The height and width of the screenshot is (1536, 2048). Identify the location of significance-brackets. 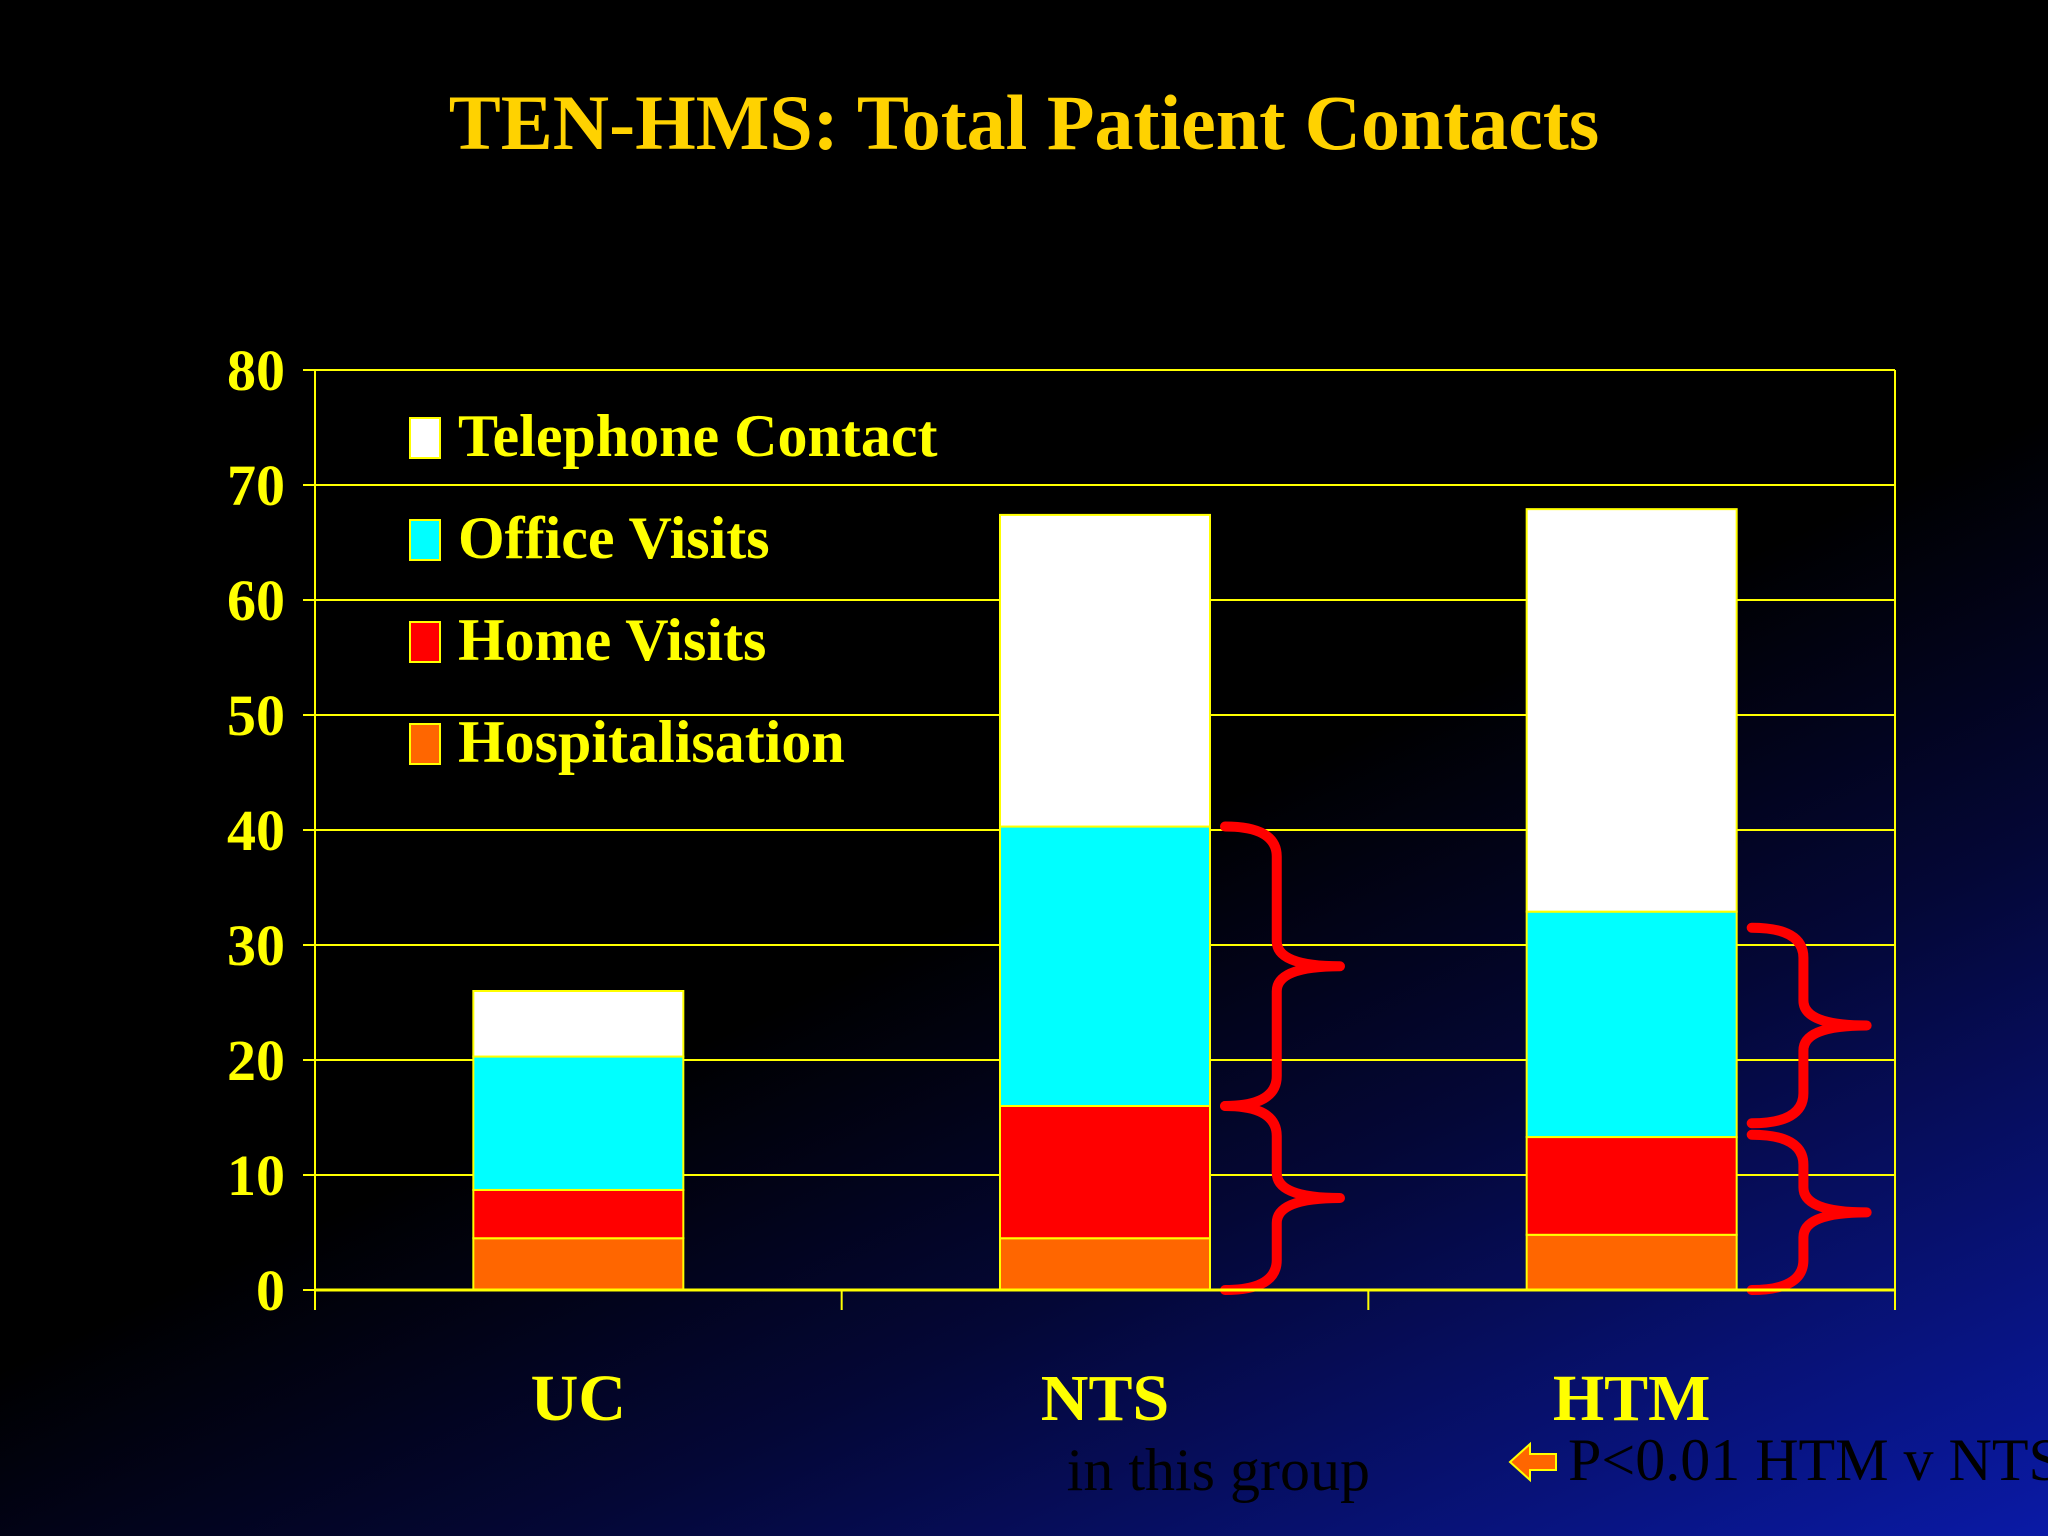
(1546, 1058).